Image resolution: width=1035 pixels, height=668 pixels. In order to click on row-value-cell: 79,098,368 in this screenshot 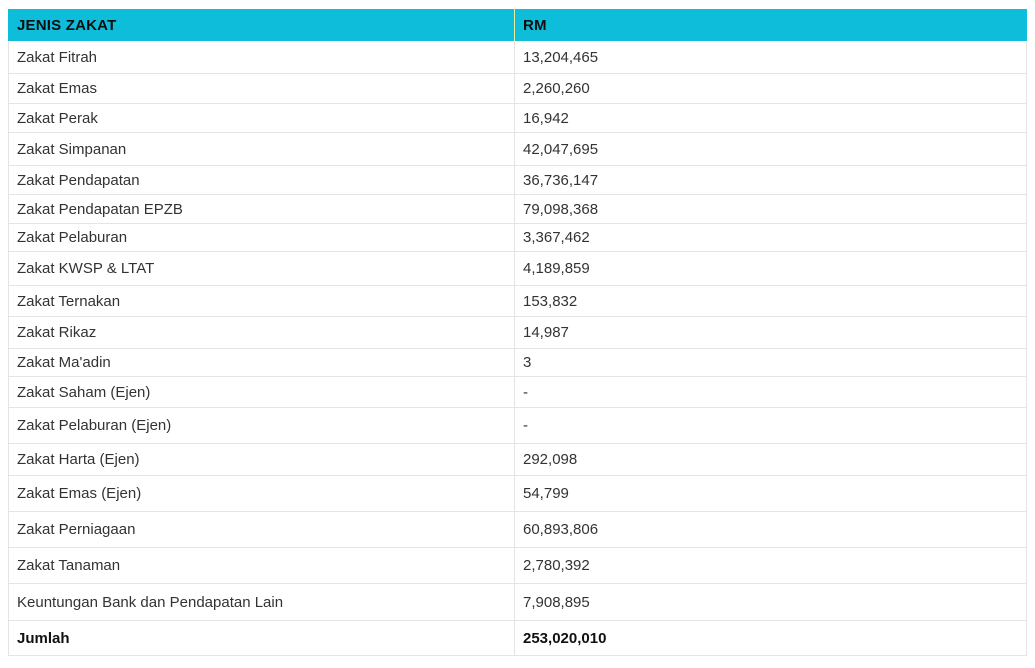, I will do `click(561, 209)`.